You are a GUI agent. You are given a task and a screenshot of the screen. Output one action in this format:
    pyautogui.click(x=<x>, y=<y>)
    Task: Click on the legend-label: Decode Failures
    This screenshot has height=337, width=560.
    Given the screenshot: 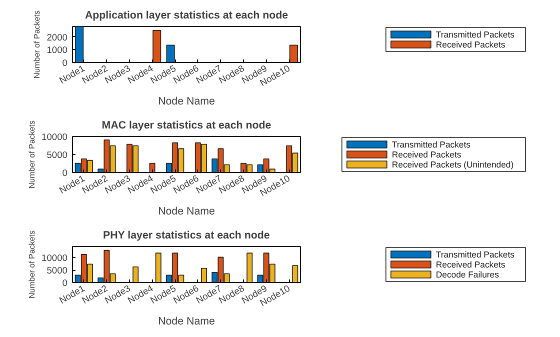 What is the action you would take?
    pyautogui.click(x=468, y=275)
    